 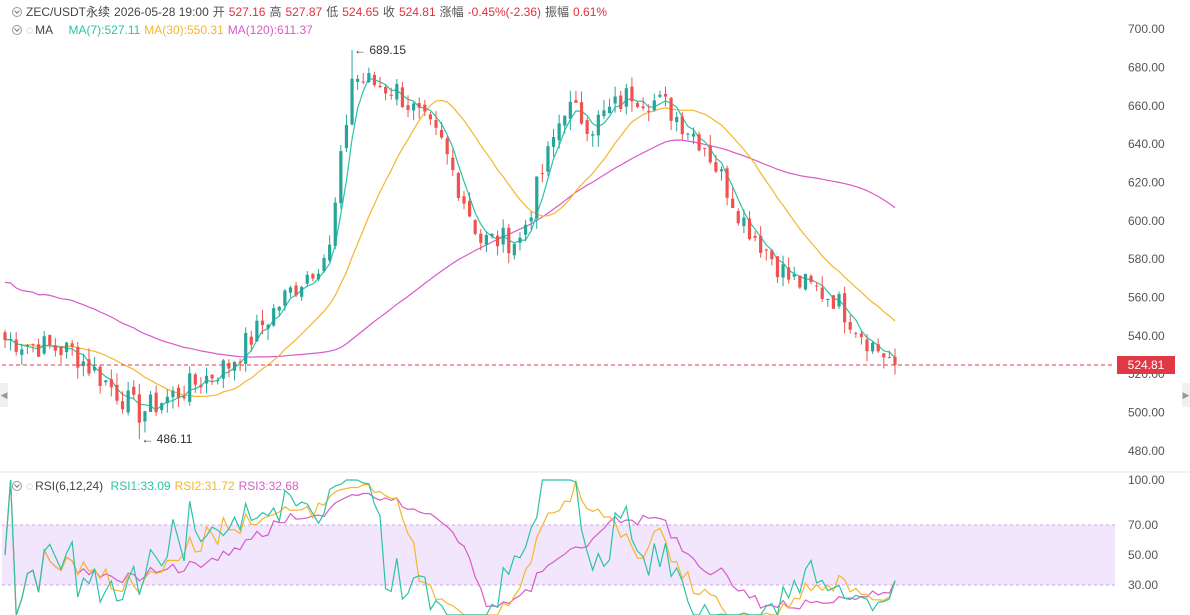 I want to click on price-axis-tick-label: 680.00, so click(x=1146, y=68).